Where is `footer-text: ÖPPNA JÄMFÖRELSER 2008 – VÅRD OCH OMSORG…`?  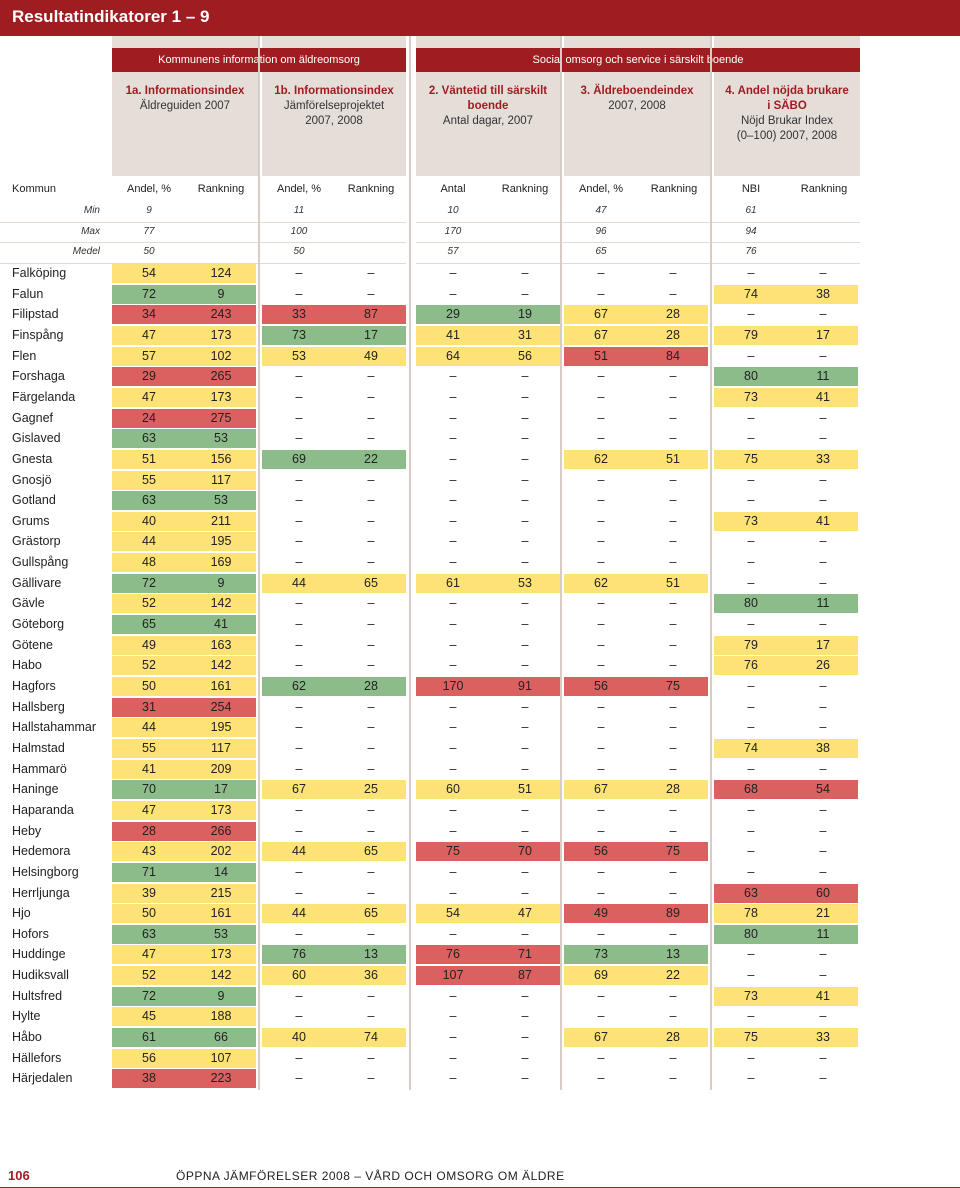
footer-text: ÖPPNA JÄMFÖRELSER 2008 – VÅRD OCH OMSORG… is located at coordinates (370, 1176).